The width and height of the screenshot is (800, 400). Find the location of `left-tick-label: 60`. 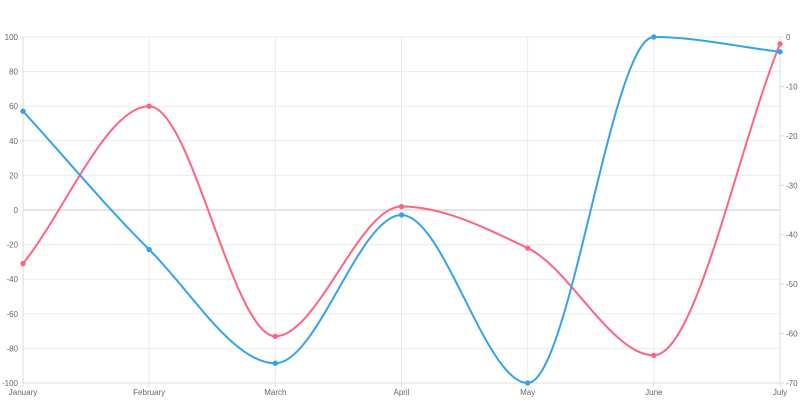

left-tick-label: 60 is located at coordinates (13, 106).